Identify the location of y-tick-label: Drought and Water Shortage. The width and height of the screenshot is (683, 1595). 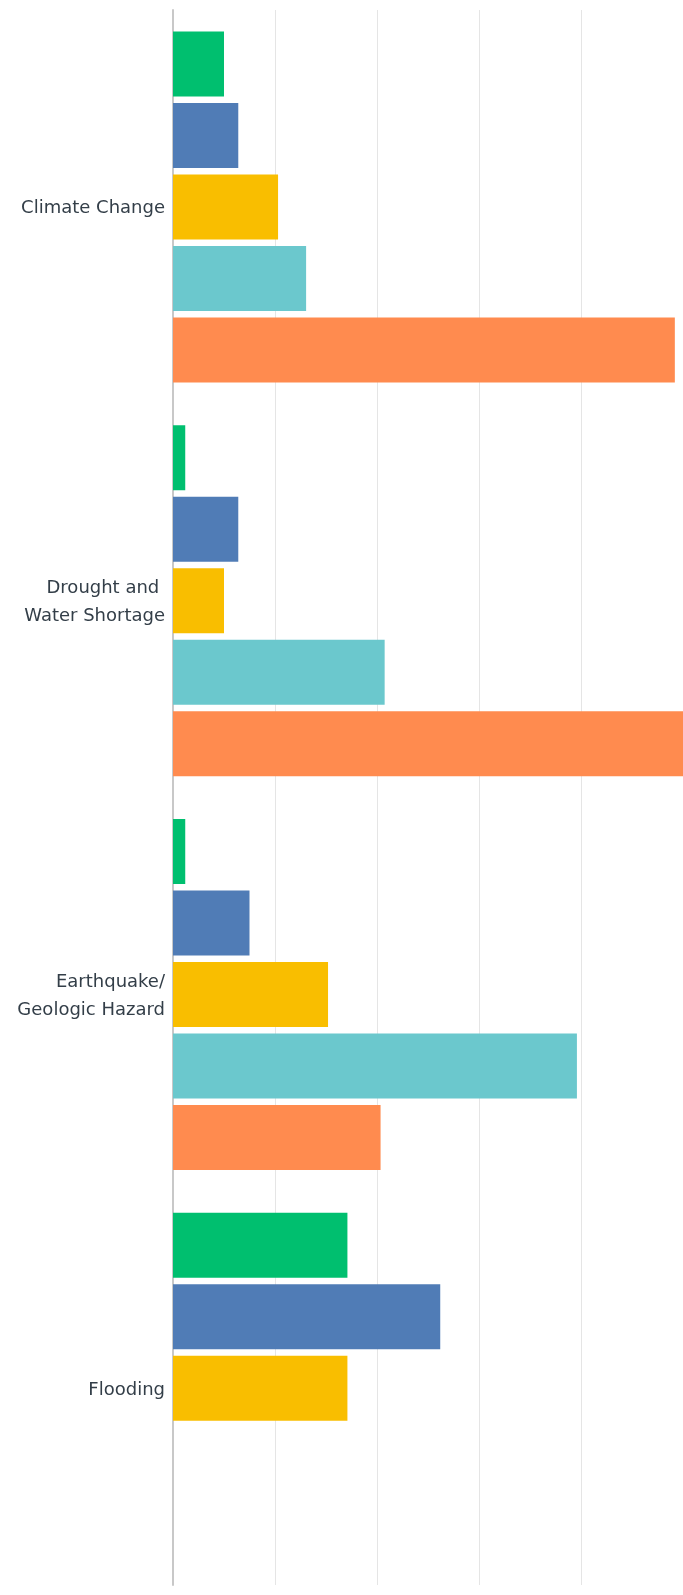
(94, 601).